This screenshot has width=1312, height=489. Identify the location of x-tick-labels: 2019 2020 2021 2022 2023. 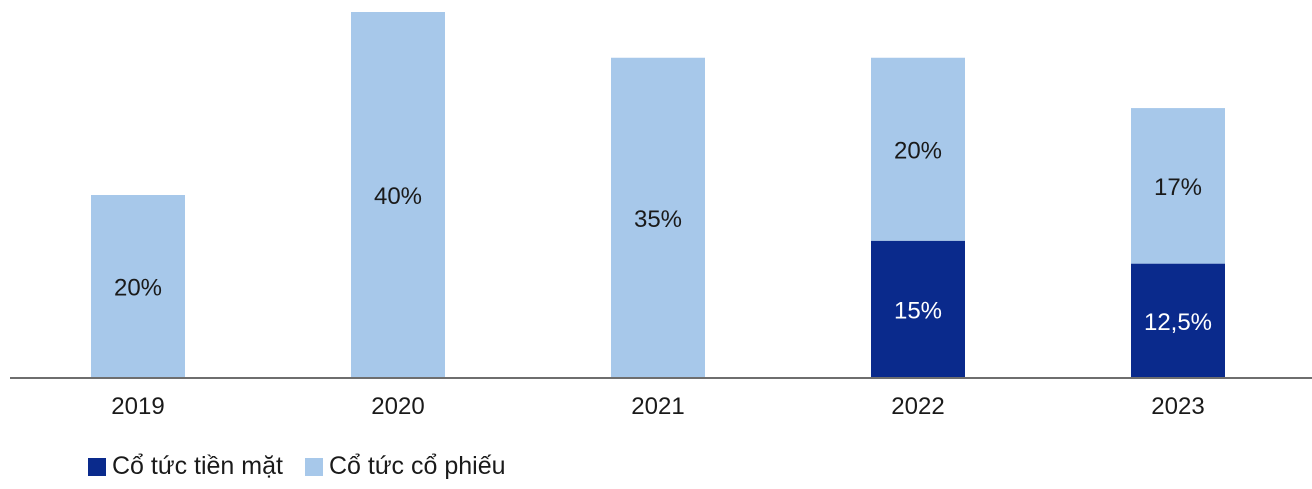
(657, 406).